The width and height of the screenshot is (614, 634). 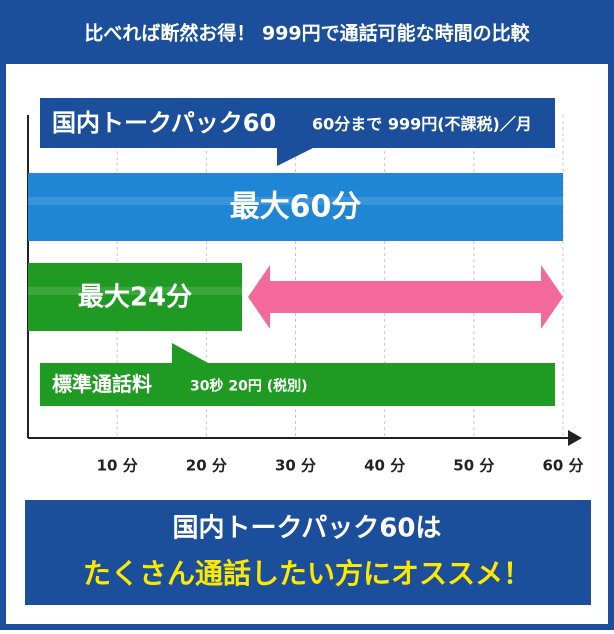 I want to click on chart-title: 比べれば断然お得！ 999円で通話可能な時間の比較, so click(x=307, y=33).